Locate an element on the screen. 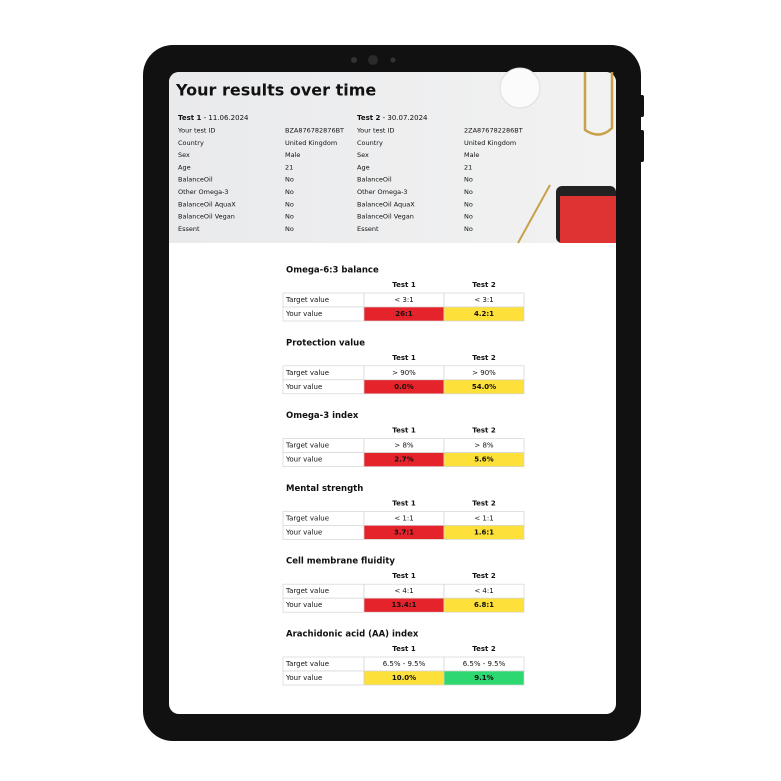 Image resolution: width=781 pixels, height=781 pixels. candle is located at coordinates (520, 88).